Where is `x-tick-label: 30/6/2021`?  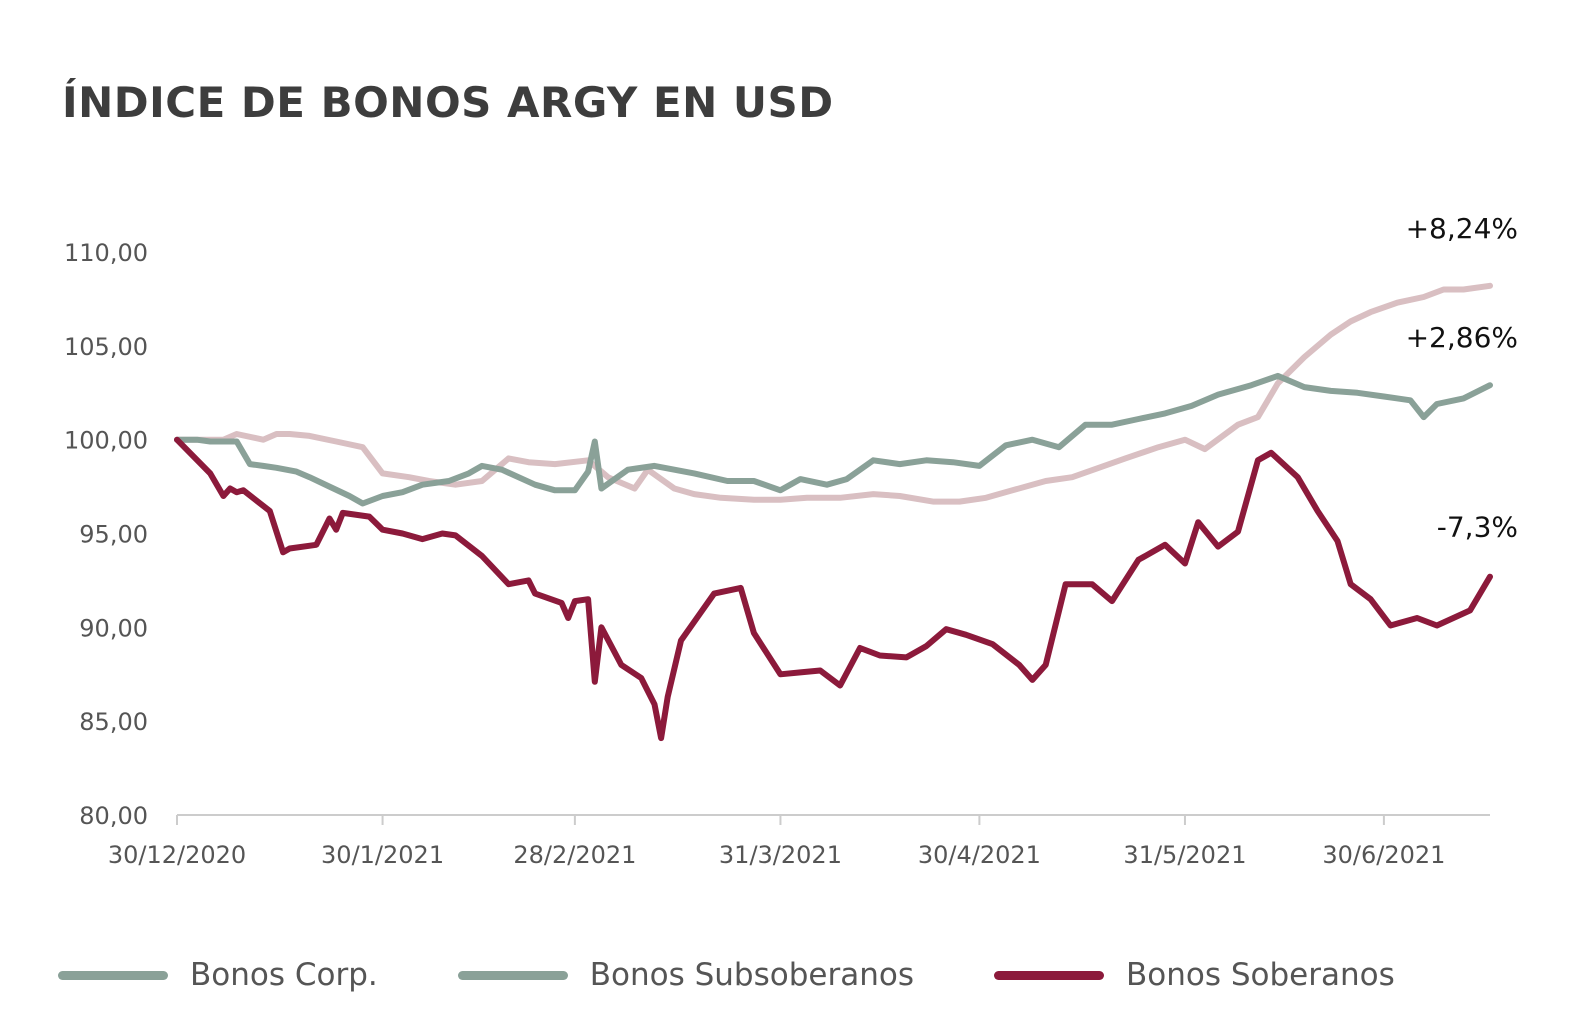 x-tick-label: 30/6/2021 is located at coordinates (1383, 855).